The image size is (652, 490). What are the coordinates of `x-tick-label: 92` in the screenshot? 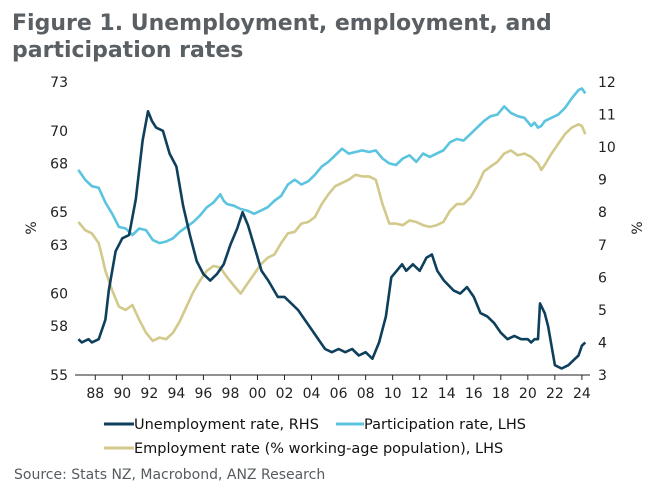 It's located at (149, 394).